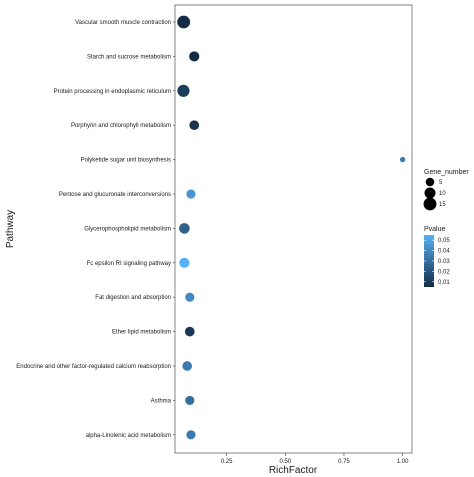 The width and height of the screenshot is (474, 477). I want to click on size-legend-label: 5, so click(441, 183).